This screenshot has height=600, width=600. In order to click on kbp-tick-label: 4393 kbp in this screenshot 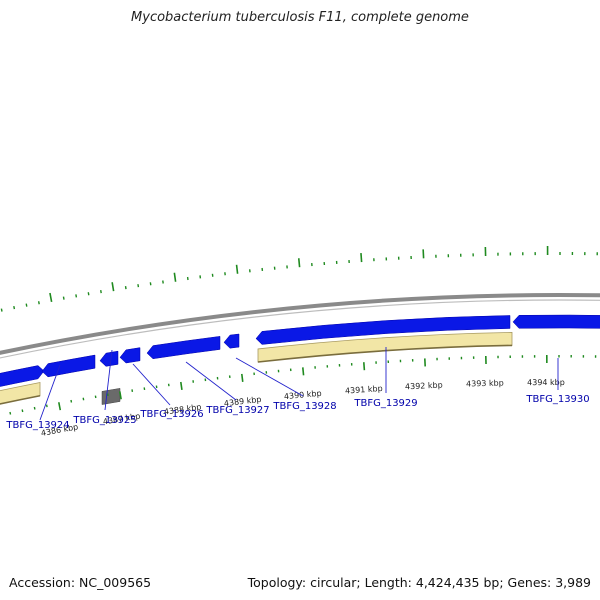, I will do `click(485, 384)`.